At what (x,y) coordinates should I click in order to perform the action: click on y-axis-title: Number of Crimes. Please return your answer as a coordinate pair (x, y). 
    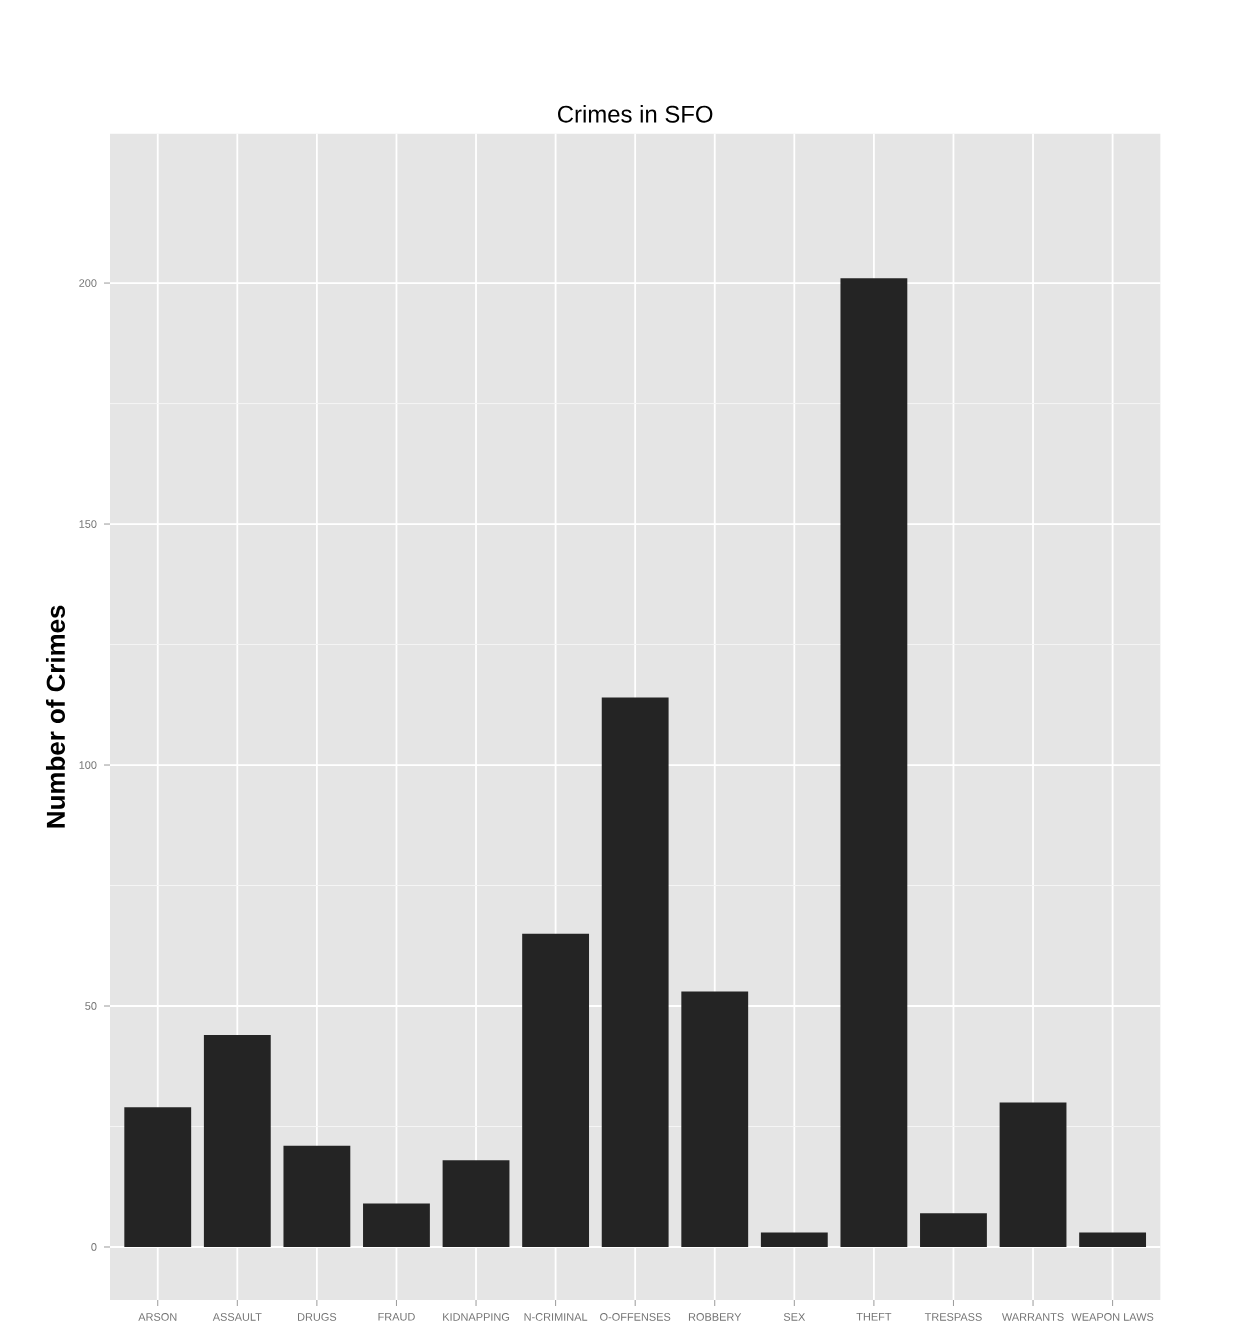
    Looking at the image, I should click on (55, 716).